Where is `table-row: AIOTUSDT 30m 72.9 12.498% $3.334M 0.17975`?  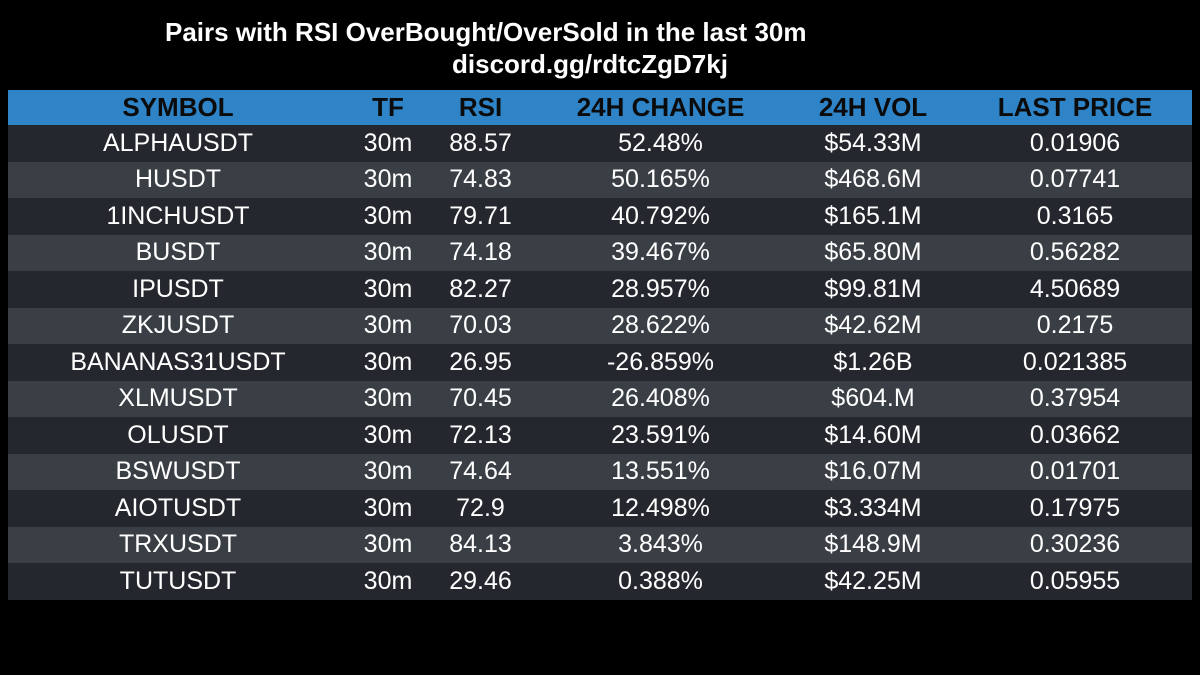
table-row: AIOTUSDT 30m 72.9 12.498% $3.334M 0.17975 is located at coordinates (600, 508).